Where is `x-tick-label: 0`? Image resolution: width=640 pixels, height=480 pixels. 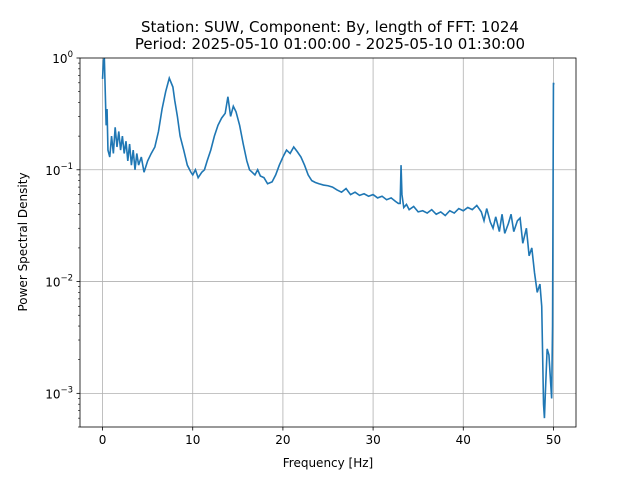 x-tick-label: 0 is located at coordinates (103, 440).